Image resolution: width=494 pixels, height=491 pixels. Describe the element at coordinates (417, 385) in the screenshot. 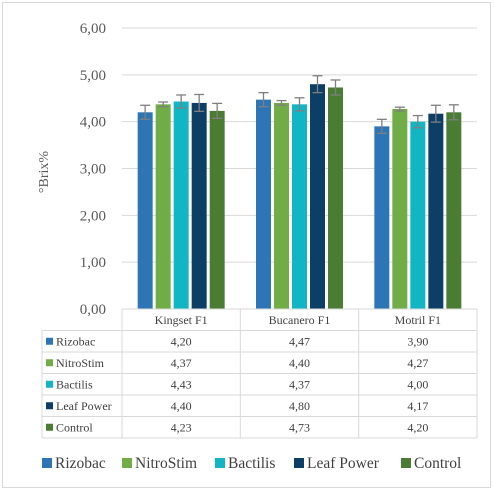

I see `data-label: 4,00` at that location.